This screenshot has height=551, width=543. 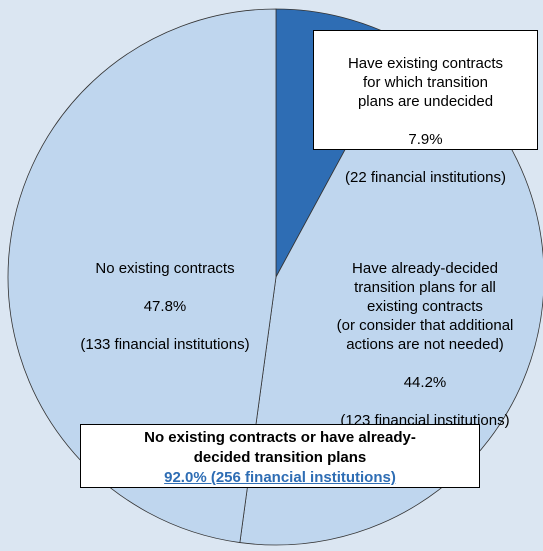 What do you see at coordinates (165, 268) in the screenshot?
I see `slice-name: No existing contracts` at bounding box center [165, 268].